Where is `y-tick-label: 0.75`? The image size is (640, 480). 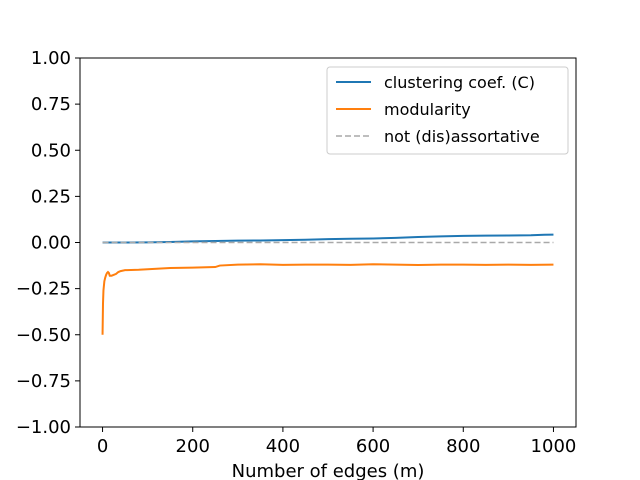 y-tick-label: 0.75 is located at coordinates (51, 104).